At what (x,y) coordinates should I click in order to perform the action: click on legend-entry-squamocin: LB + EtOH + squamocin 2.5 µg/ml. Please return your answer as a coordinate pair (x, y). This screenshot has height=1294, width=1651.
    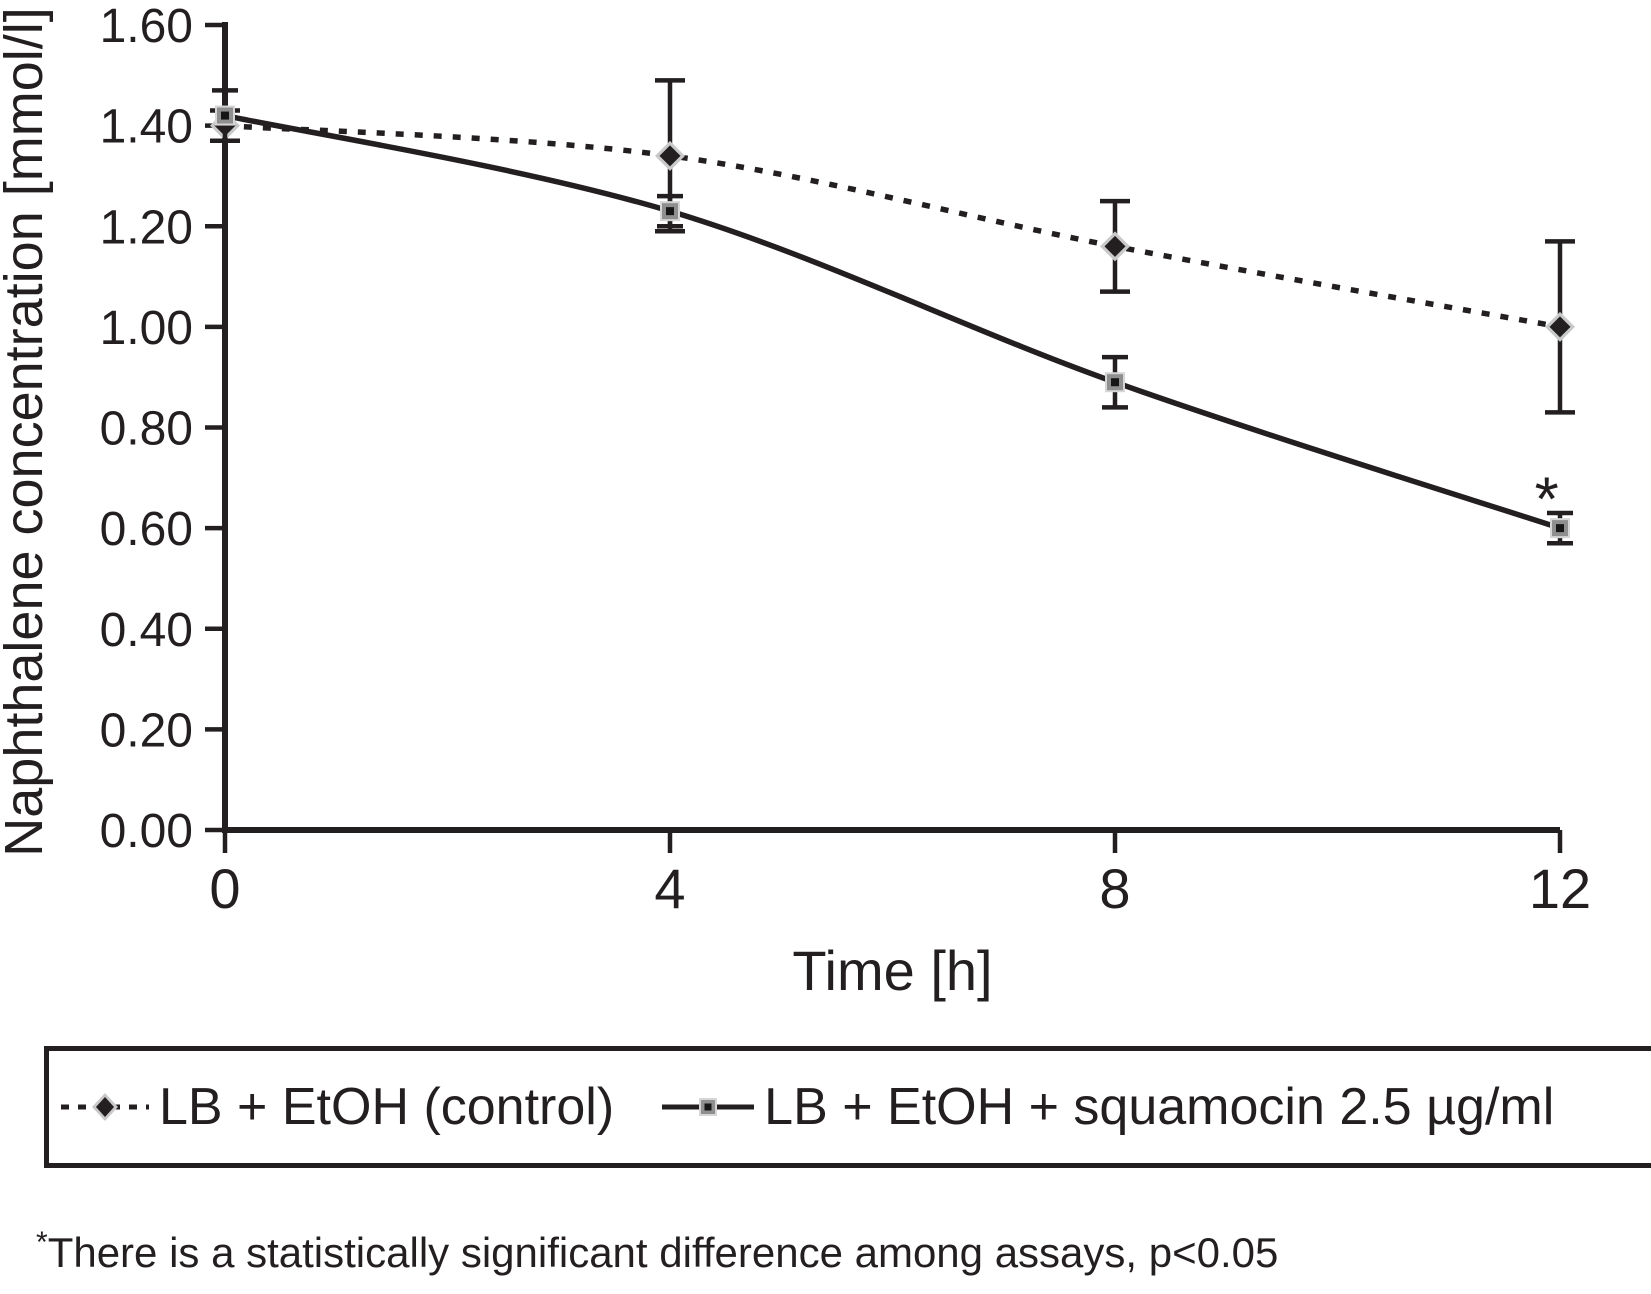
    Looking at the image, I should click on (1107, 1107).